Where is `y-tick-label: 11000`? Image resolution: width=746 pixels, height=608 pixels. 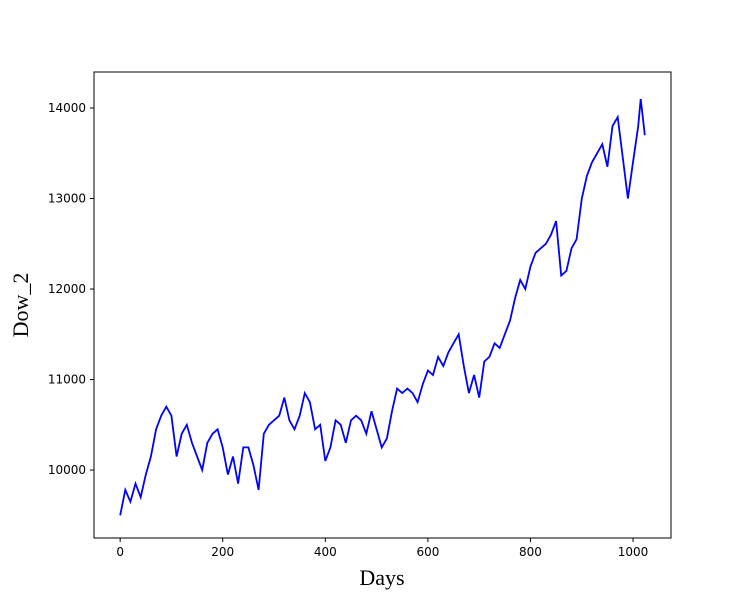
y-tick-label: 11000 is located at coordinates (67, 380).